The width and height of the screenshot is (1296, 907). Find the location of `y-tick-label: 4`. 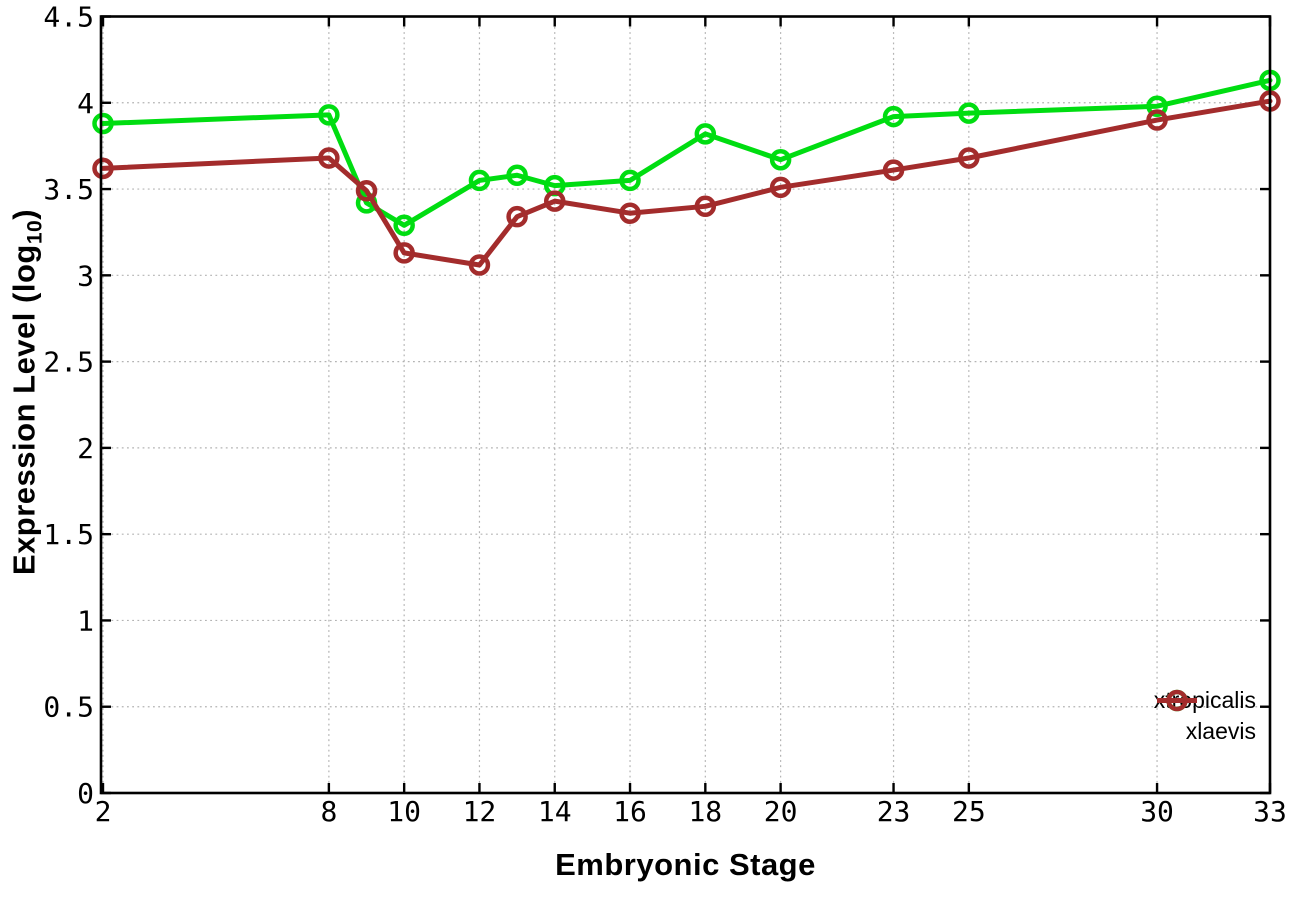

y-tick-label: 4 is located at coordinates (85, 103).